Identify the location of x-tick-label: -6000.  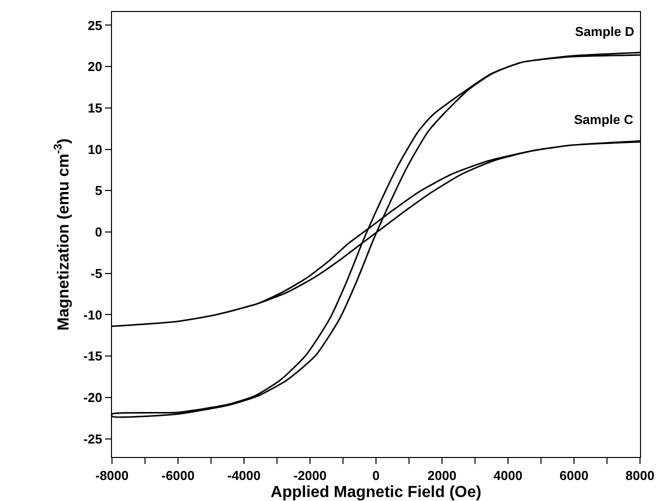
(178, 475).